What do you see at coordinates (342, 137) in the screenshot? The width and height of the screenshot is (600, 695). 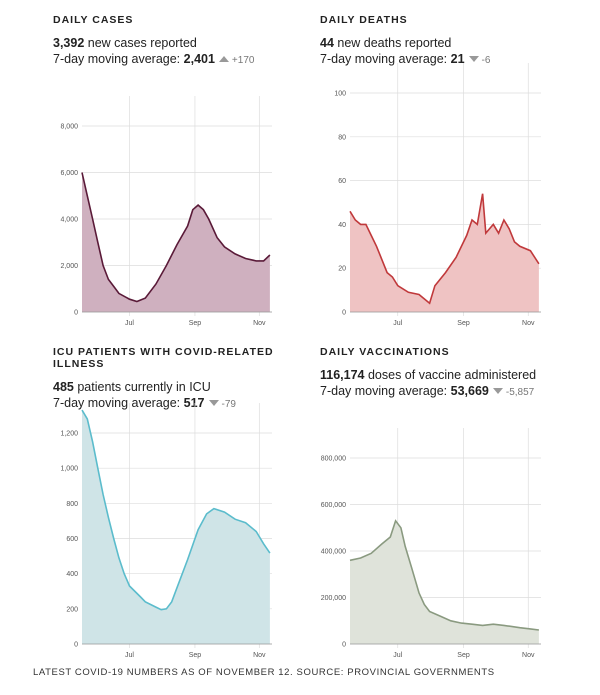 I see `y-tick-label: 80` at bounding box center [342, 137].